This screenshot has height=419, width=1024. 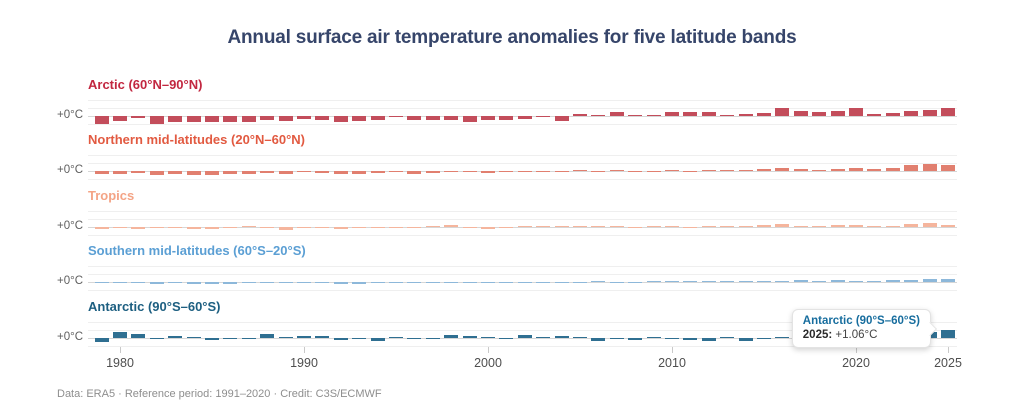 What do you see at coordinates (580, 115) in the screenshot?
I see `bar-1-2005` at bounding box center [580, 115].